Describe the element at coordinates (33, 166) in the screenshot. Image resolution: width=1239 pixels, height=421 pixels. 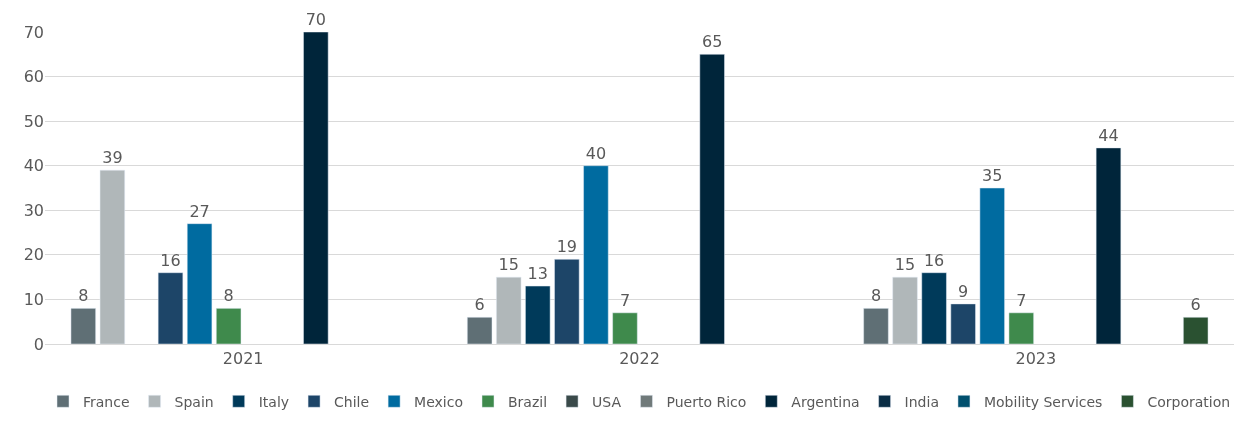
I see `y-tick-label: 40` at that location.